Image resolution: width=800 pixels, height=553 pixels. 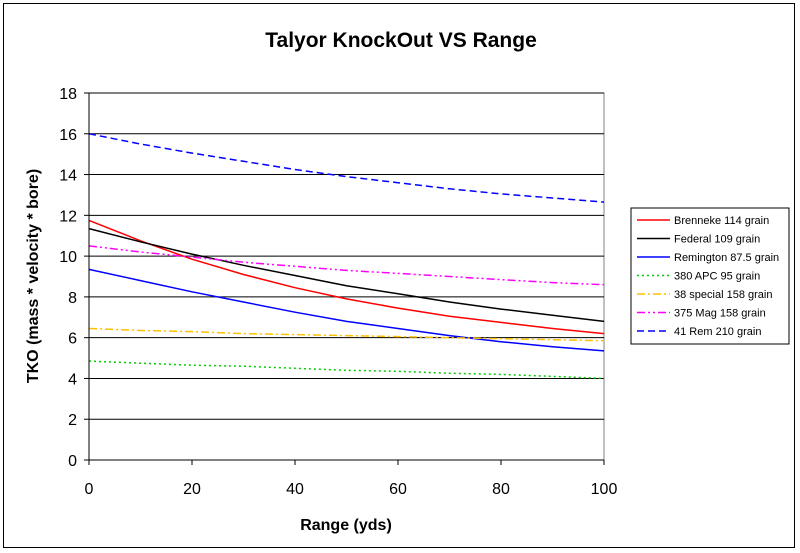 I want to click on y-tick-label: 4, so click(x=72, y=379).